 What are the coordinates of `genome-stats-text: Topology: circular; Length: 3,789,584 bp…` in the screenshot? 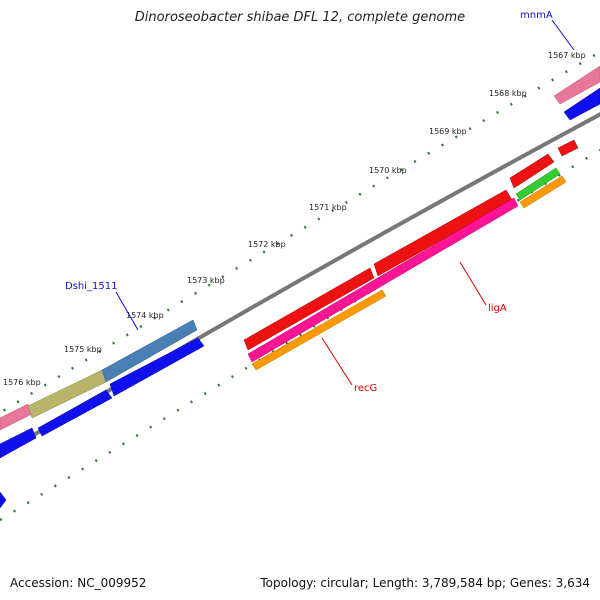 It's located at (425, 583).